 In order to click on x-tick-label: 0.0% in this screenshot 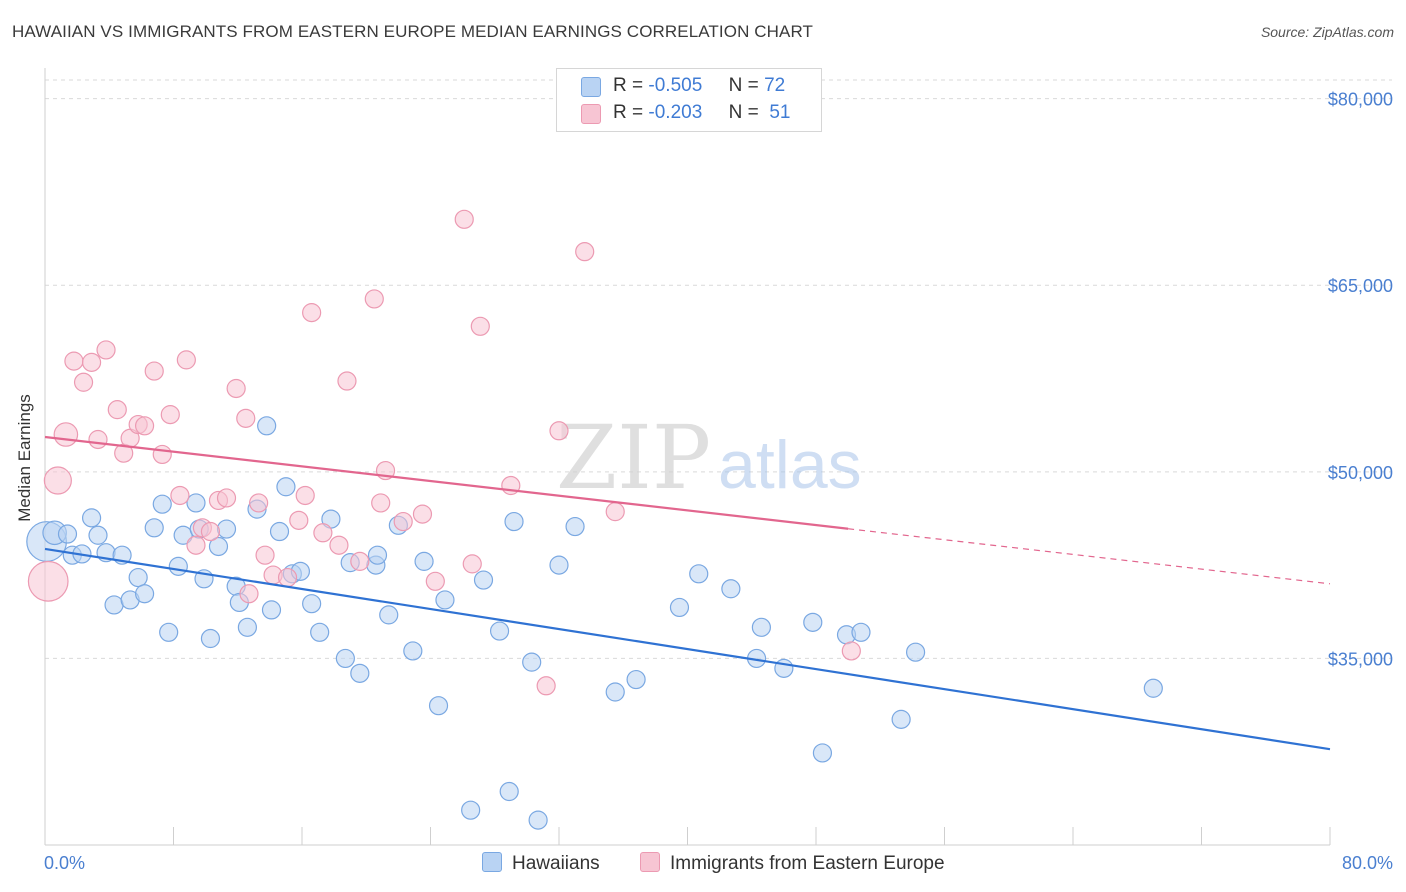, I will do `click(64, 863)`.